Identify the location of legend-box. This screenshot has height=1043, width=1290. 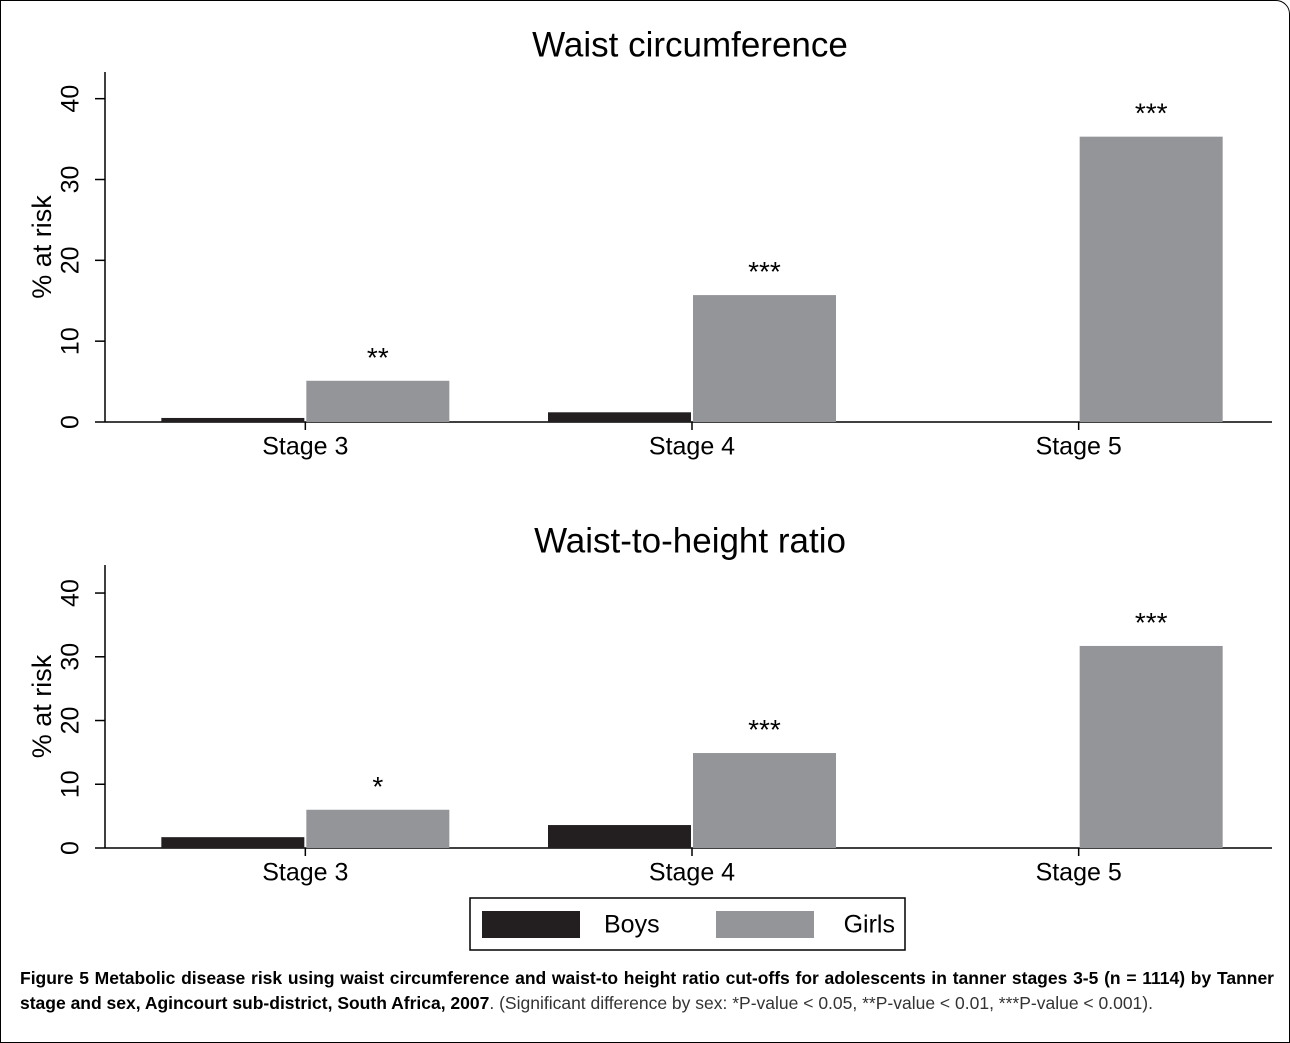
(687, 924).